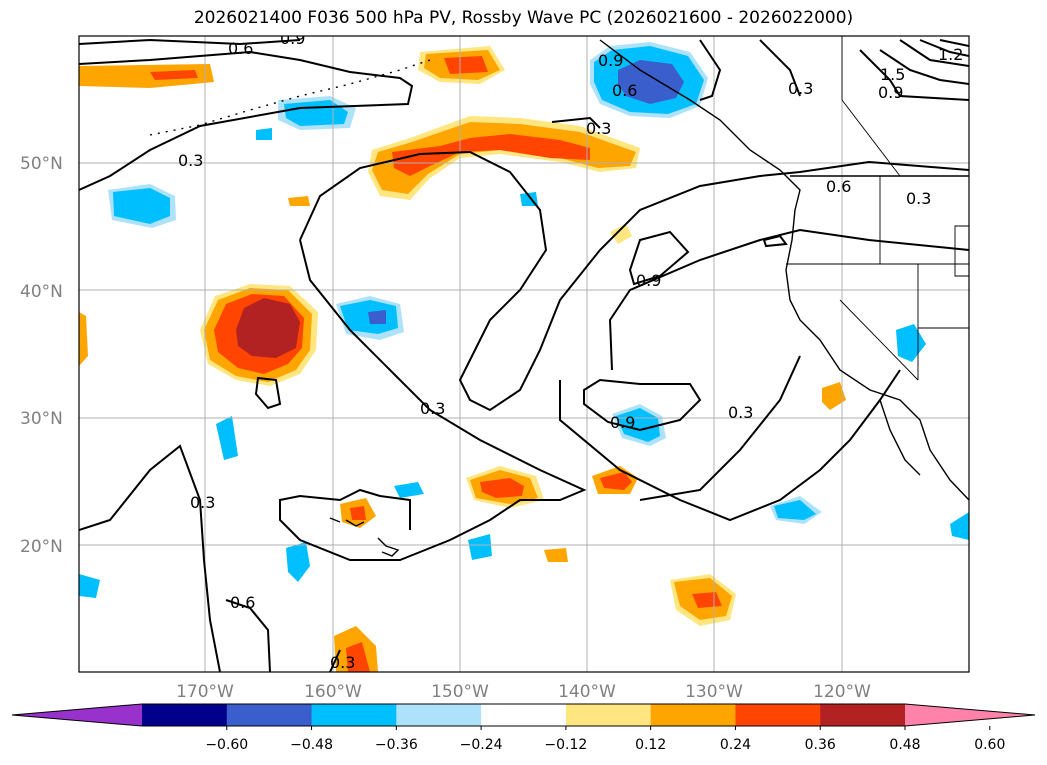 This screenshot has width=1047, height=765. What do you see at coordinates (41, 292) in the screenshot?
I see `lat-label: 40°N` at bounding box center [41, 292].